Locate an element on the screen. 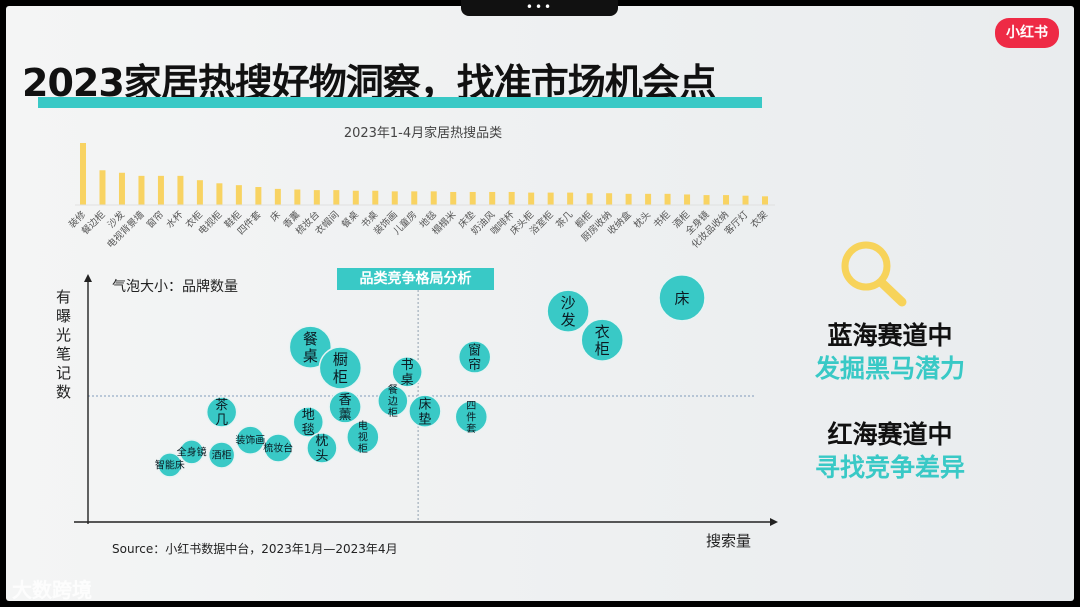 The image size is (1080, 607). bubble-chart-title: 品类竞争格局分析 is located at coordinates (415, 279).